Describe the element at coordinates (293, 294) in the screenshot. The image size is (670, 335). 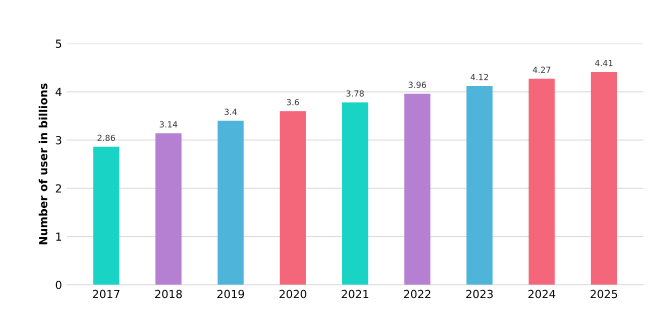
I see `x-tick-label: 2020` at that location.